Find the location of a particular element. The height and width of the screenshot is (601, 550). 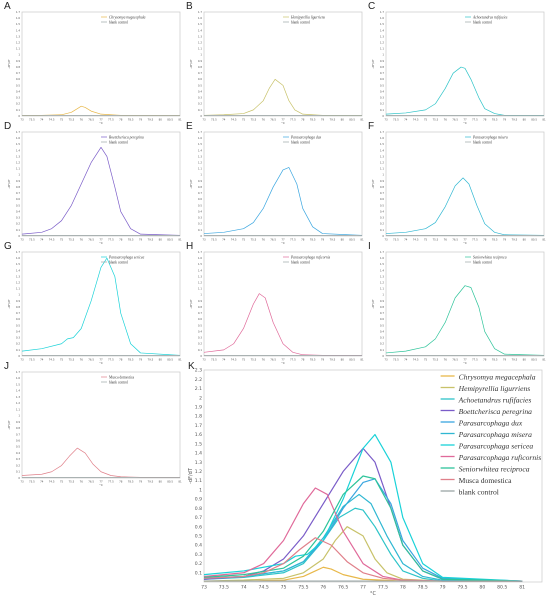

y-tick-label: 1.6 is located at coordinates (200, 18).